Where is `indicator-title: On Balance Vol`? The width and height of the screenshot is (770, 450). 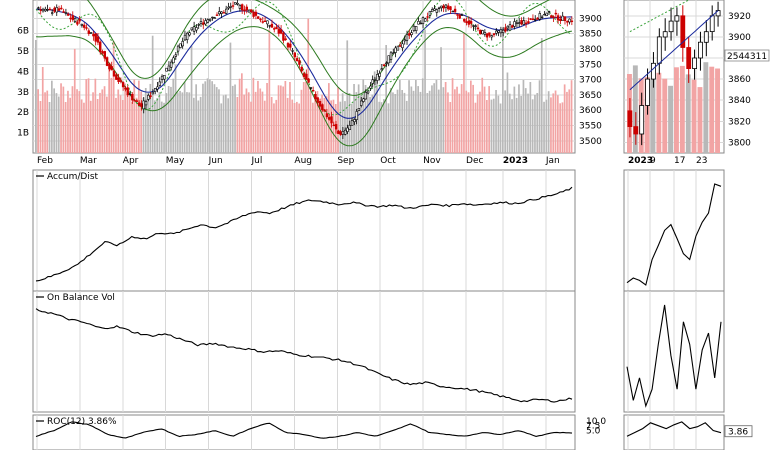
indicator-title: On Balance Vol is located at coordinates (81, 298).